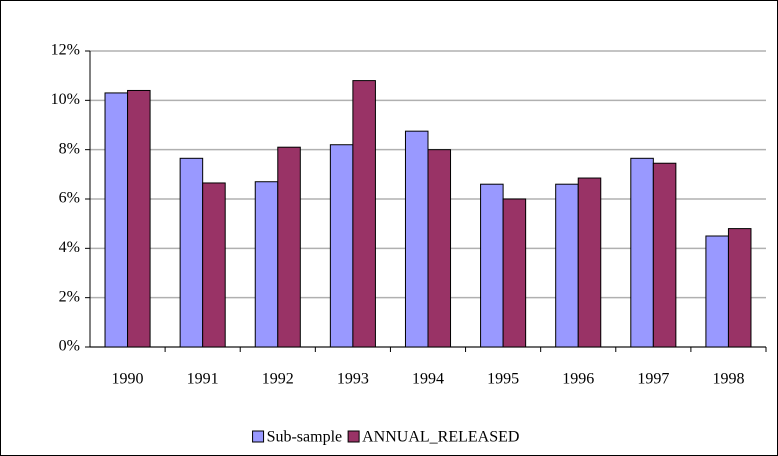  What do you see at coordinates (305, 437) in the screenshot?
I see `legend-label: Sub-sample` at bounding box center [305, 437].